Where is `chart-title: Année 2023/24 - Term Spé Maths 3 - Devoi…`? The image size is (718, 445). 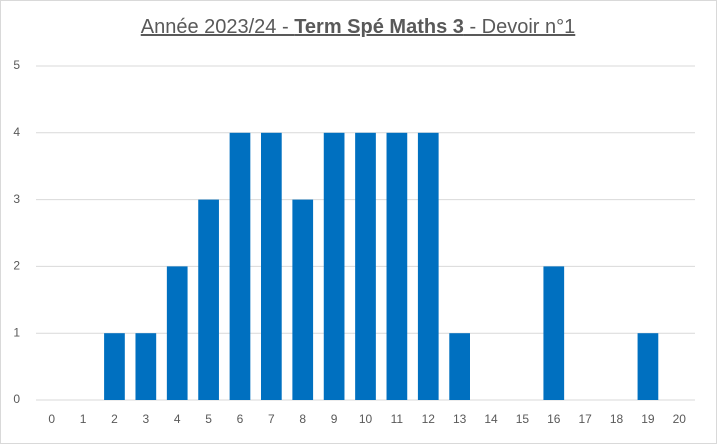
chart-title: Année 2023/24 - Term Spé Maths 3 - Devoi… is located at coordinates (358, 27).